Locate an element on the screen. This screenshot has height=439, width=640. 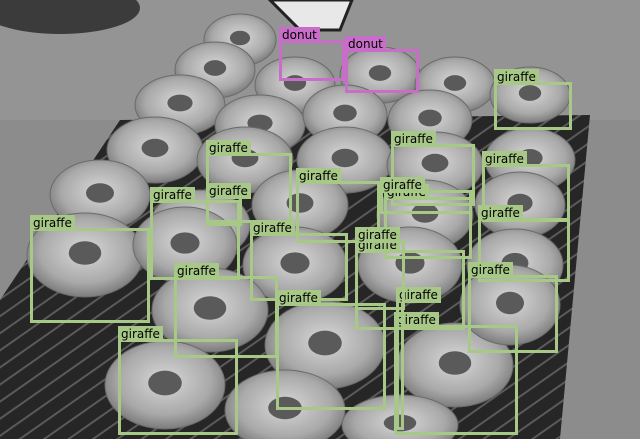
card-object is located at coordinates (310, 16).